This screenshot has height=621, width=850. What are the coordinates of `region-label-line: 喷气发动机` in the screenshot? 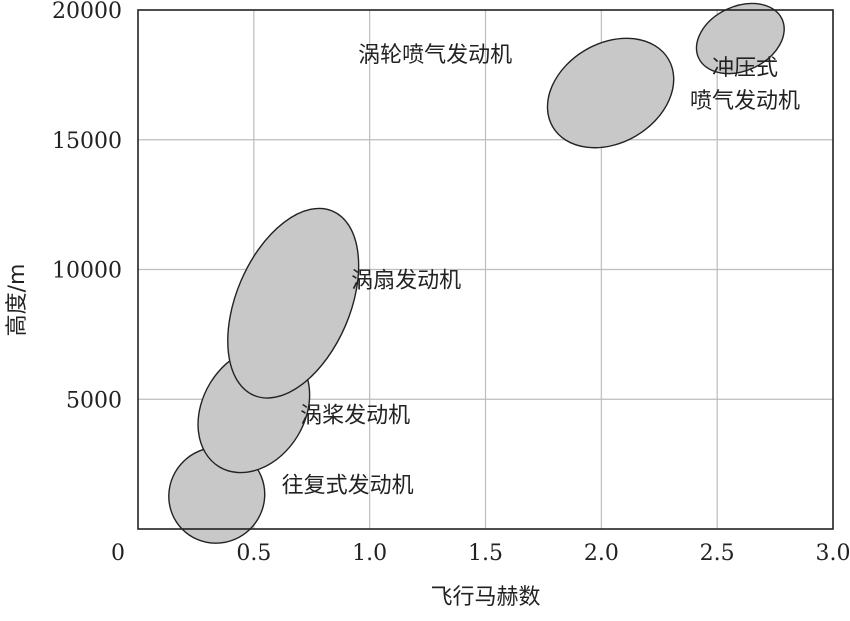 It's located at (745, 101).